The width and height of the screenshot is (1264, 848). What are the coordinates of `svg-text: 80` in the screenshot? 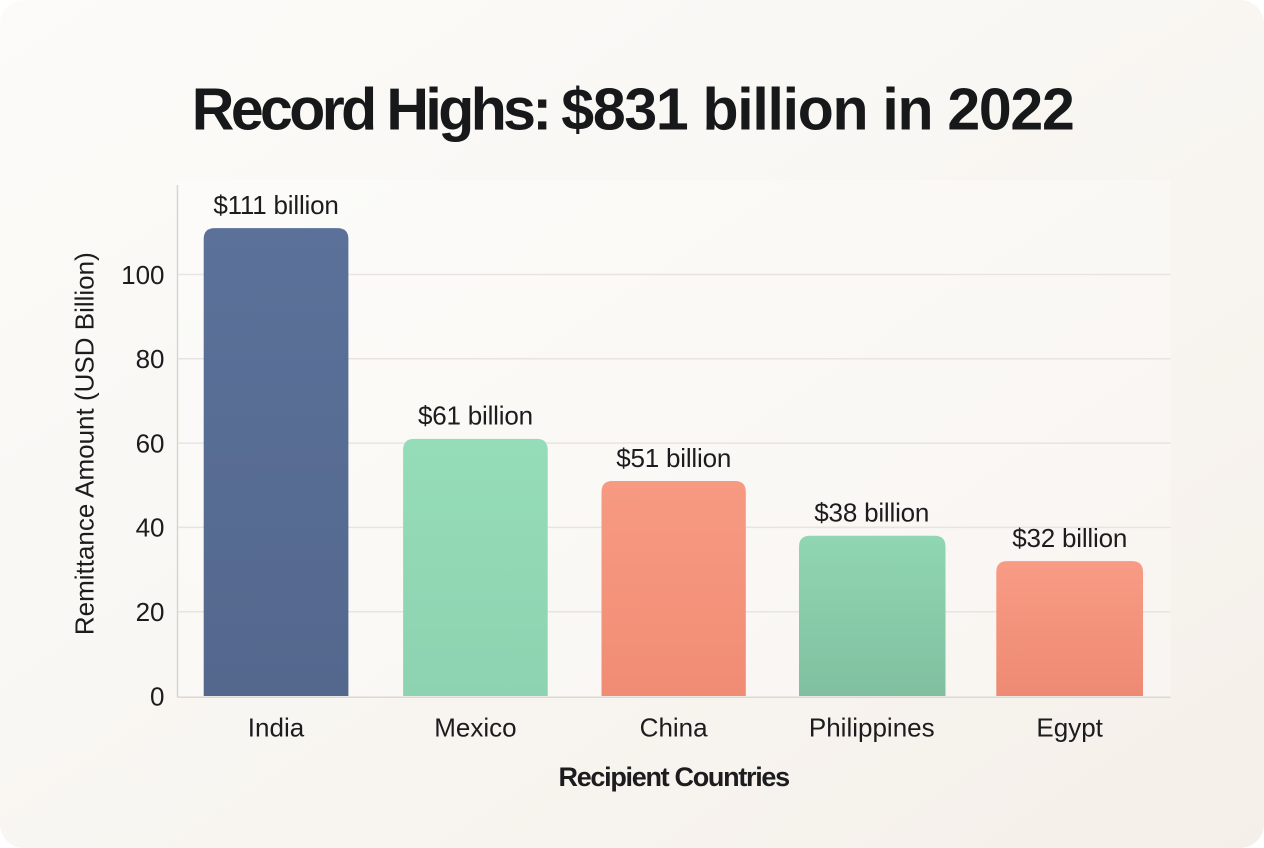 It's located at (150, 359).